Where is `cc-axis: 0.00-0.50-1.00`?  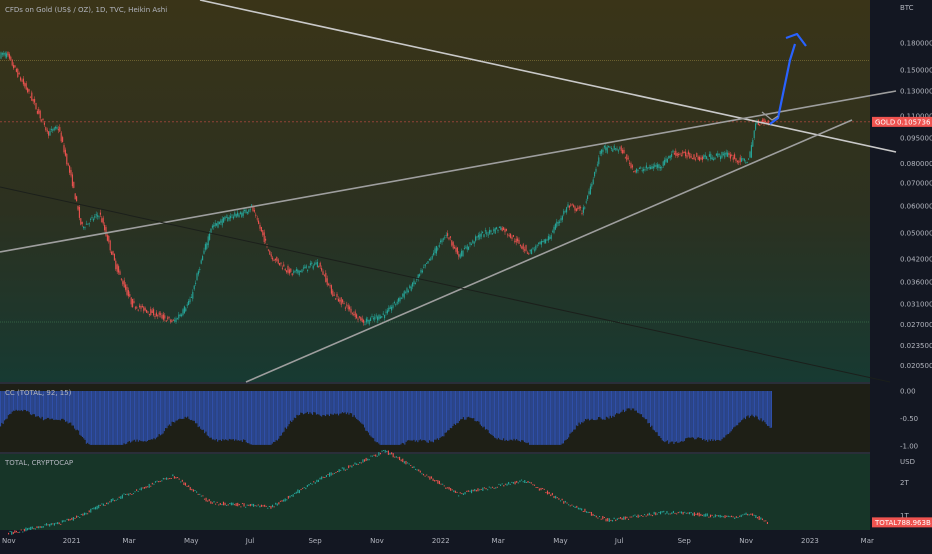 cc-axis: 0.00-0.50-1.00 is located at coordinates (909, 419).